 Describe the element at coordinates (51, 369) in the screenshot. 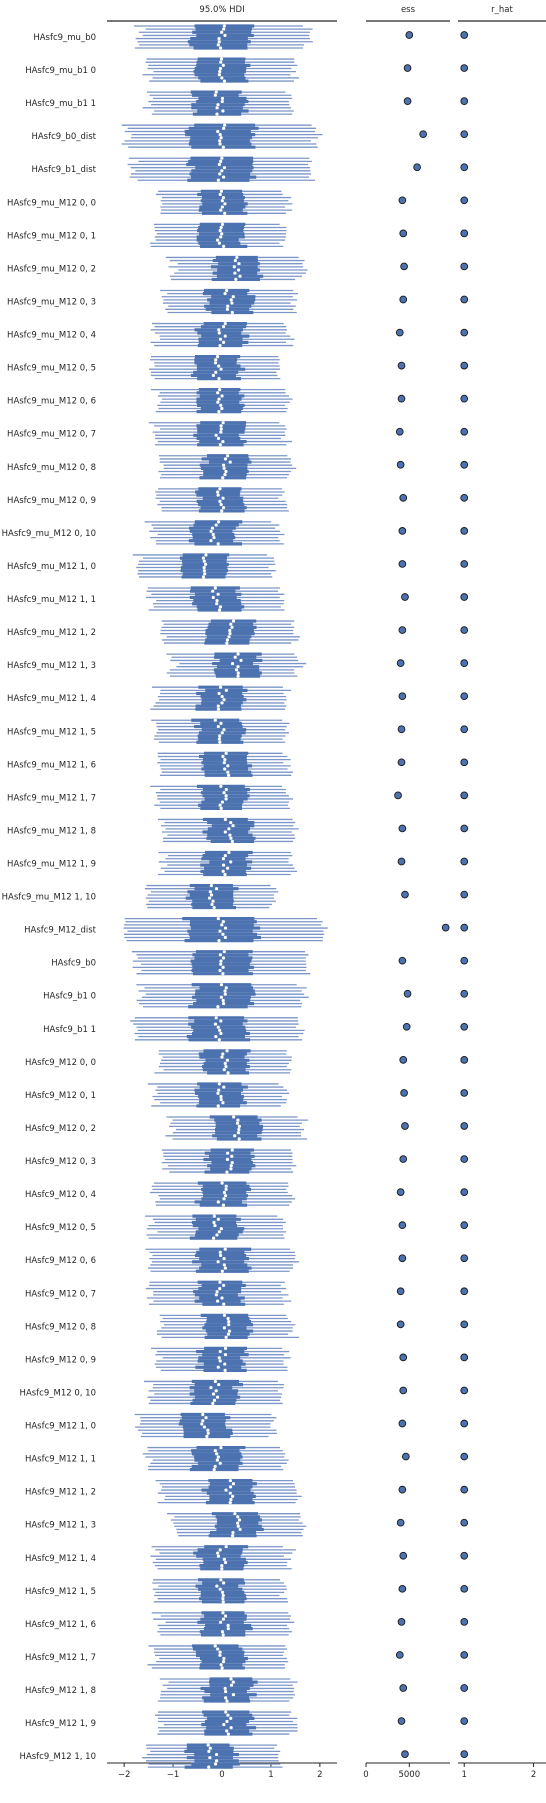

I see `parameter-label: HAsfc9_mu_M12 0, 5` at that location.